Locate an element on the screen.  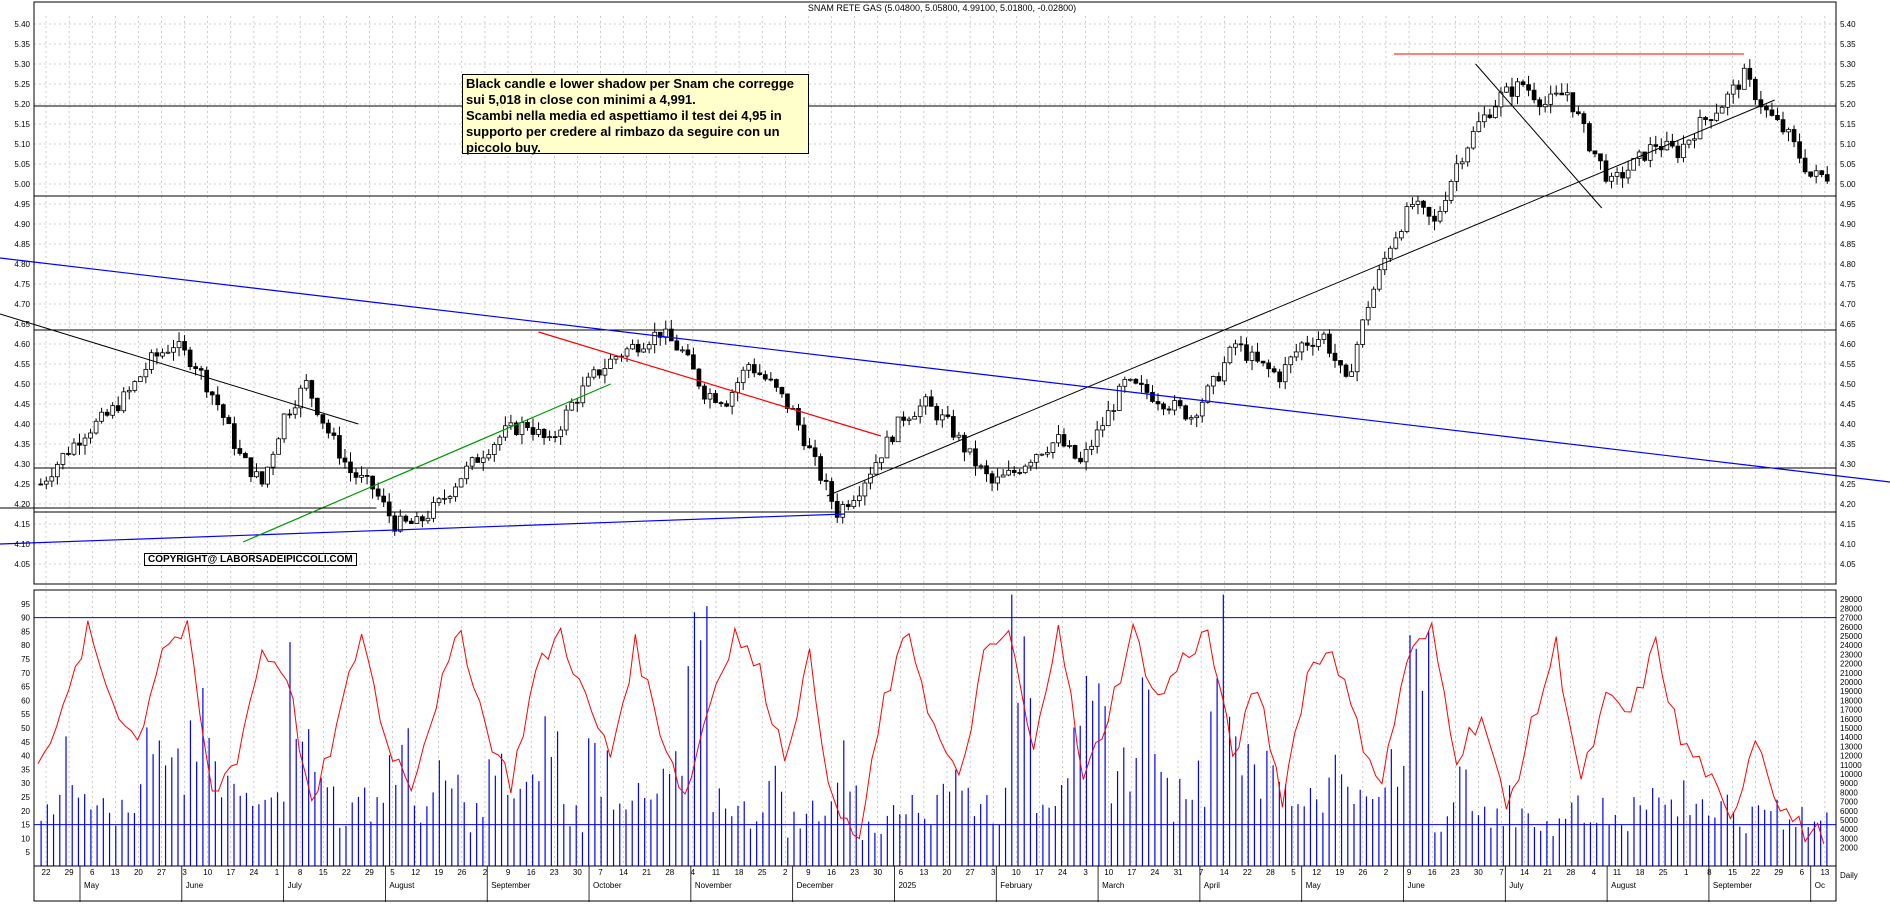
price-tick-label: 4.55 is located at coordinates (22, 364).